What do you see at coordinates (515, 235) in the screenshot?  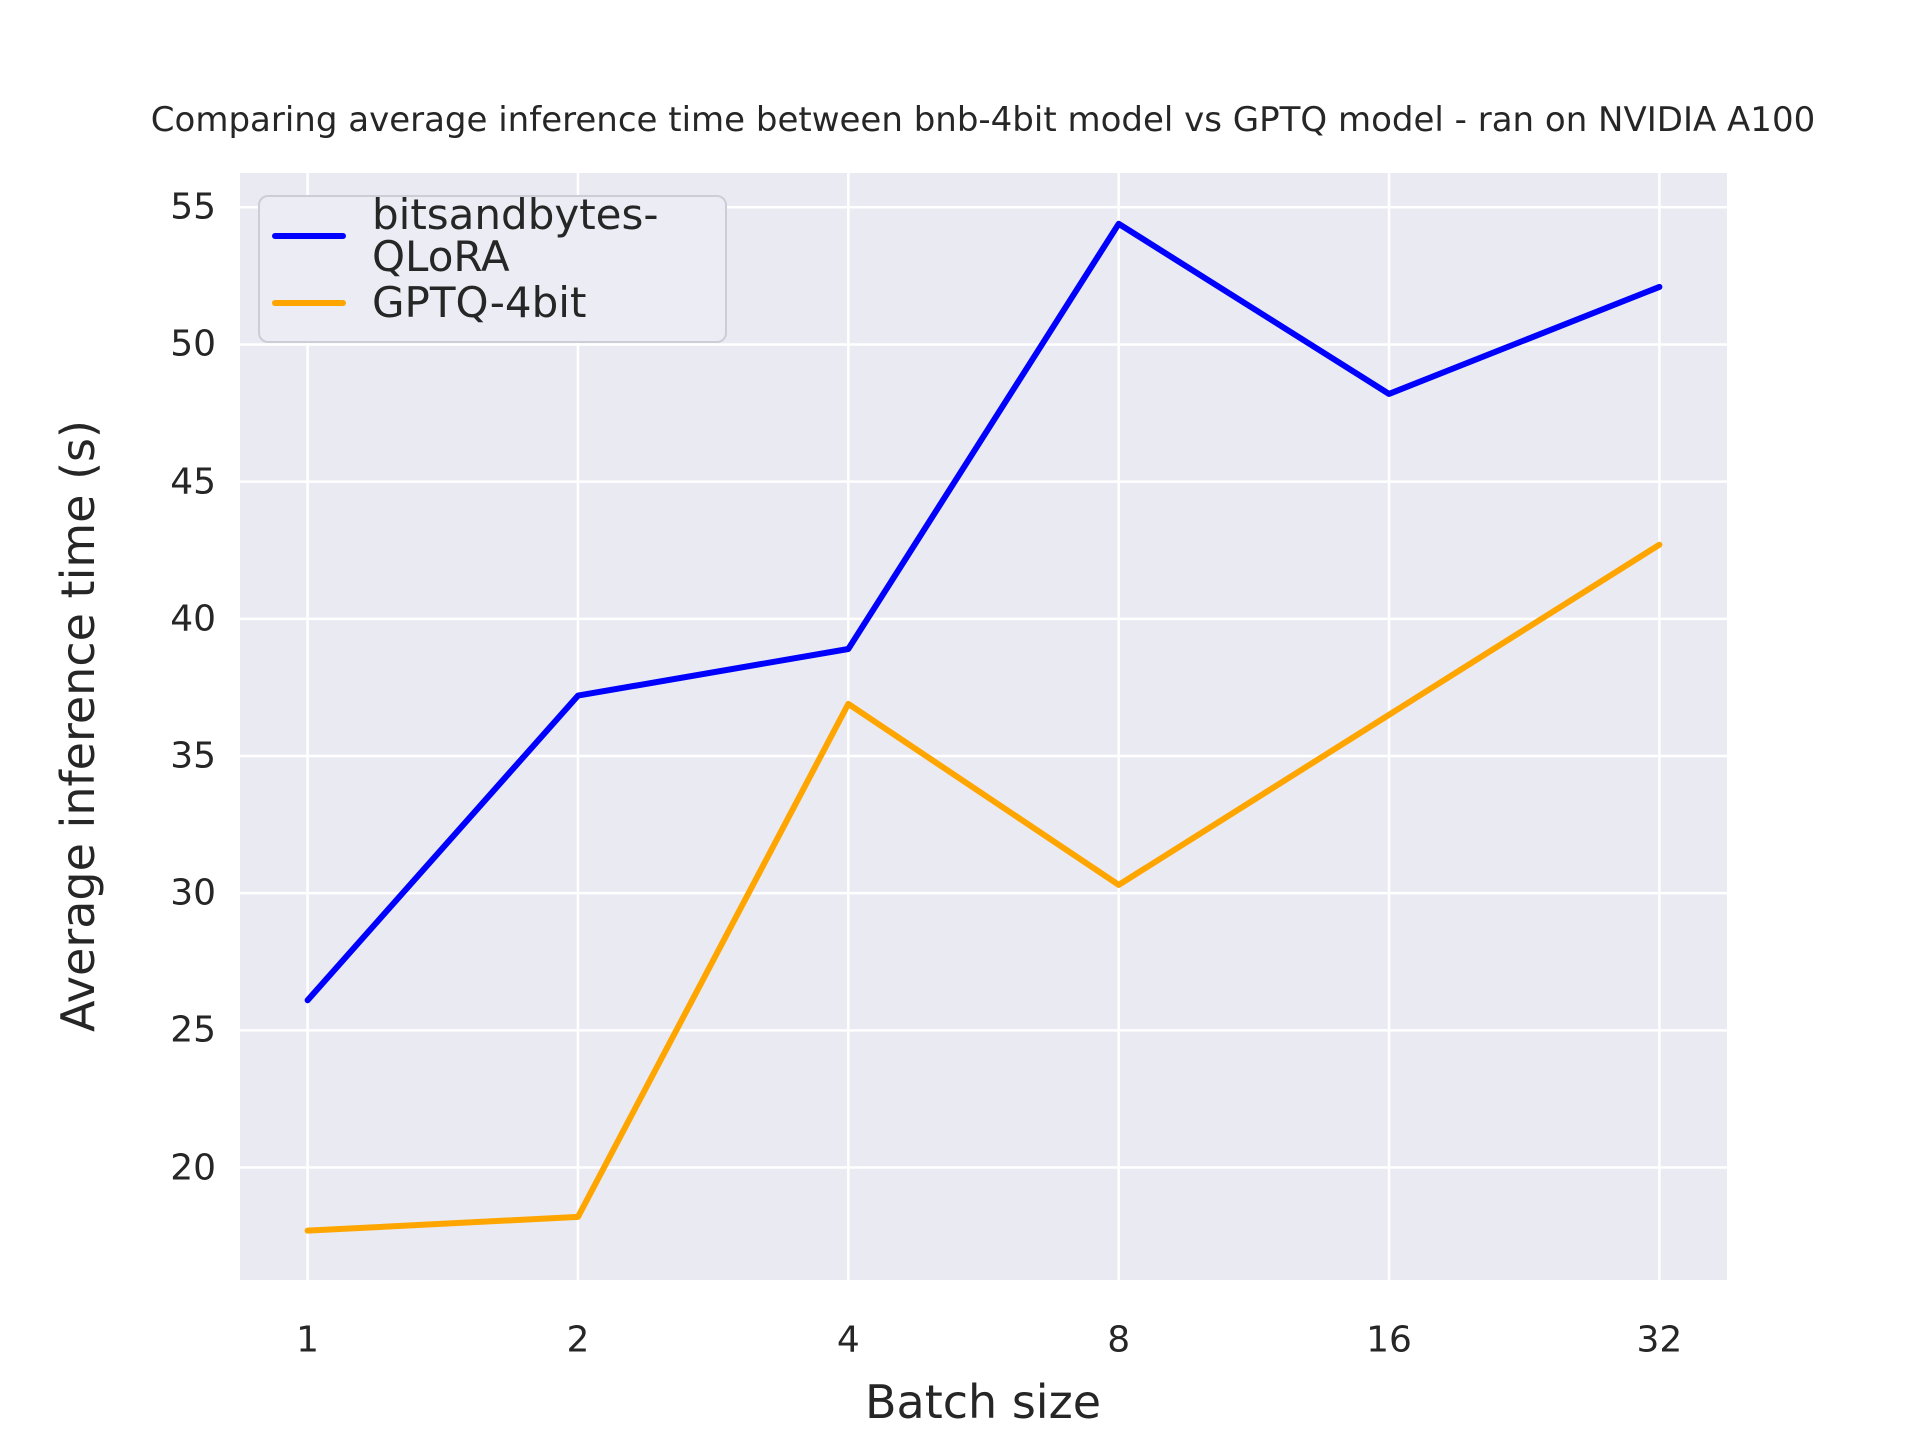 I see `legend-label: bitsandbytes-QLoRA` at bounding box center [515, 235].